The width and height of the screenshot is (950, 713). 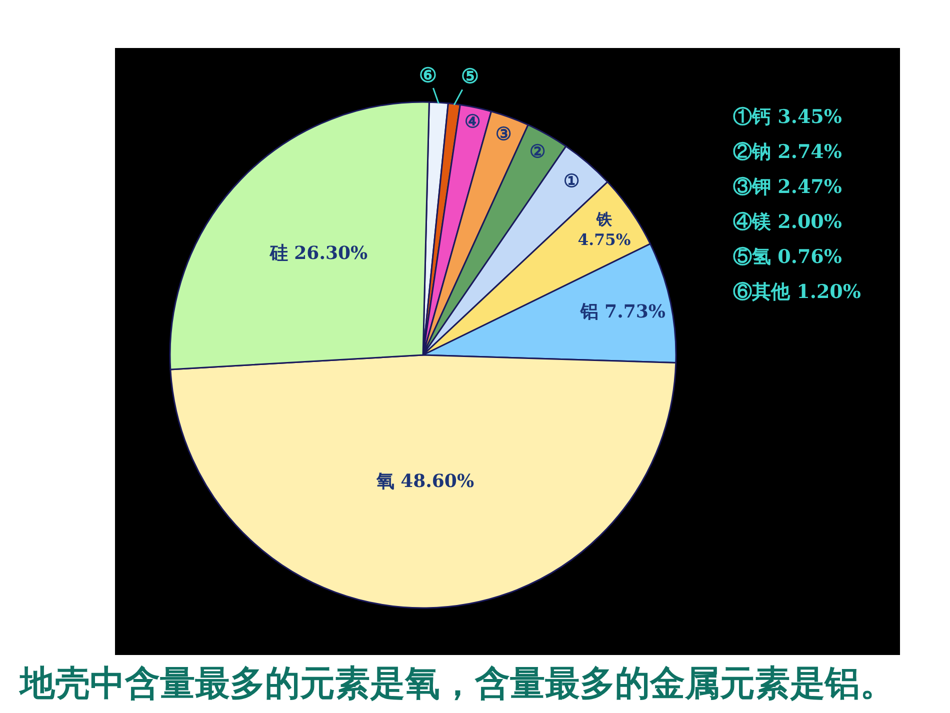 I want to click on slice-label: ②, so click(x=538, y=152).